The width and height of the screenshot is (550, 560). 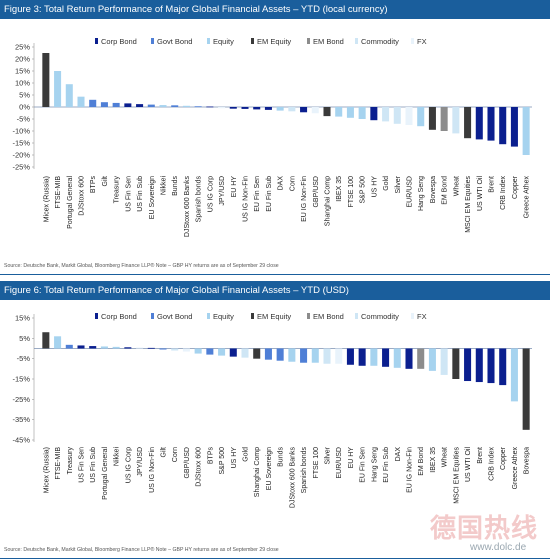 I want to click on category-label: EU Sovereign, so click(x=152, y=197).